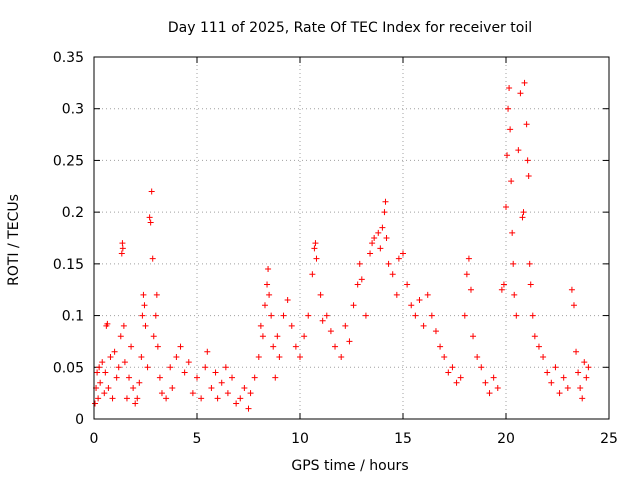 The image size is (640, 480). What do you see at coordinates (73, 213) in the screenshot?
I see `y-tick-label: 0.2` at bounding box center [73, 213].